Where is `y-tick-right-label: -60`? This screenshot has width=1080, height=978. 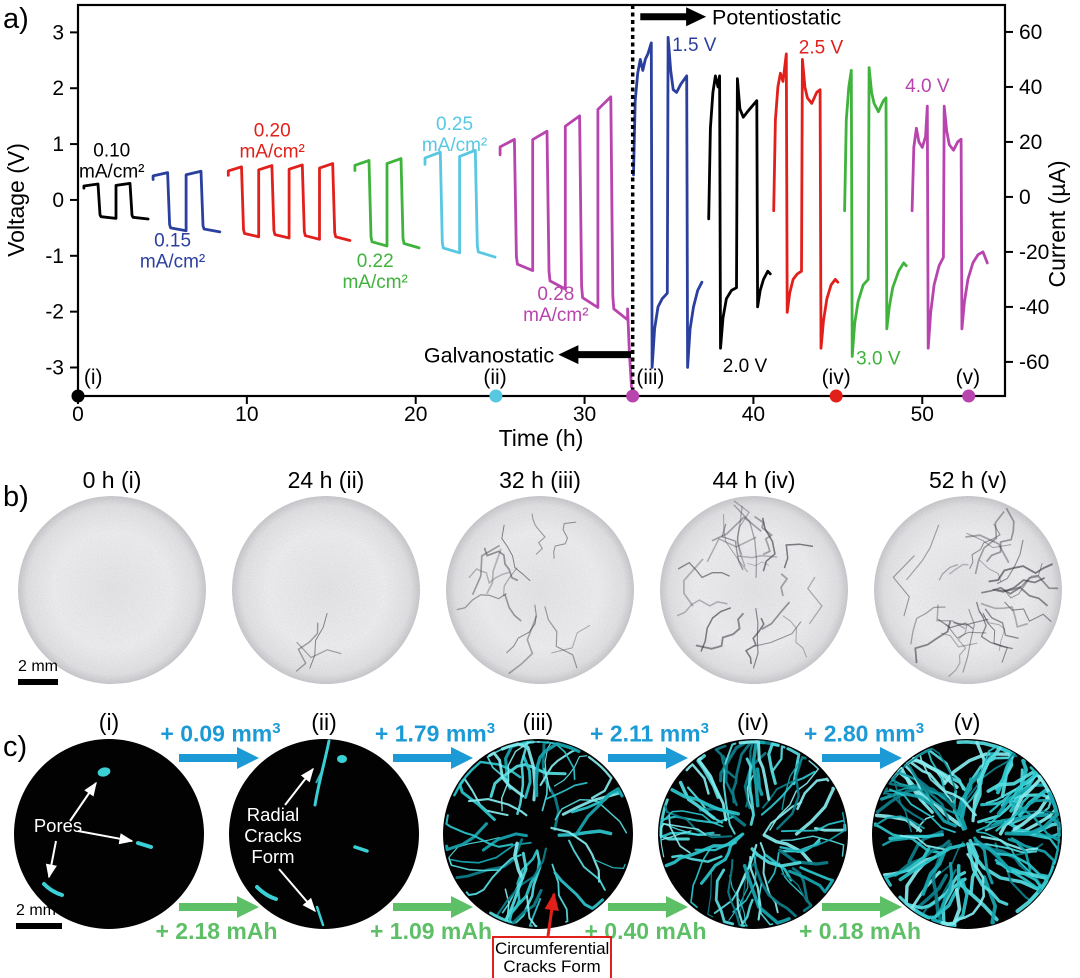
y-tick-right-label: -60 is located at coordinates (1034, 362).